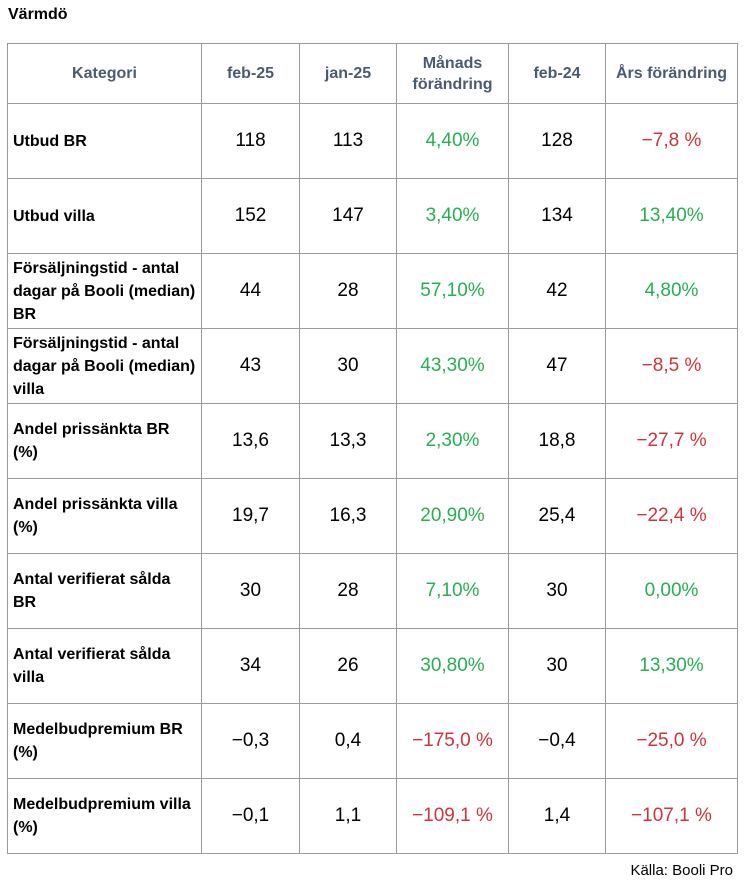 The image size is (746, 883). Describe the element at coordinates (452, 141) in the screenshot. I see `cell-manads-forandring: 4,40%` at that location.